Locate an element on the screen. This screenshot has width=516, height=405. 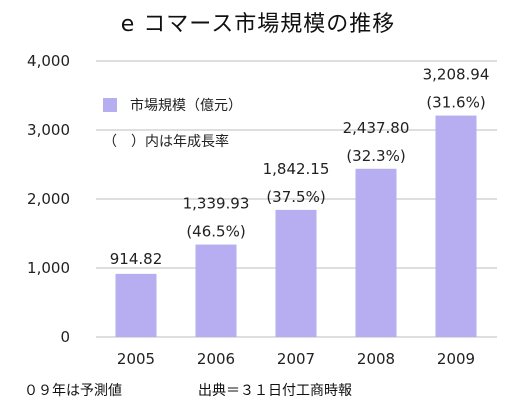
x-tick-label: 2008 is located at coordinates (376, 359).